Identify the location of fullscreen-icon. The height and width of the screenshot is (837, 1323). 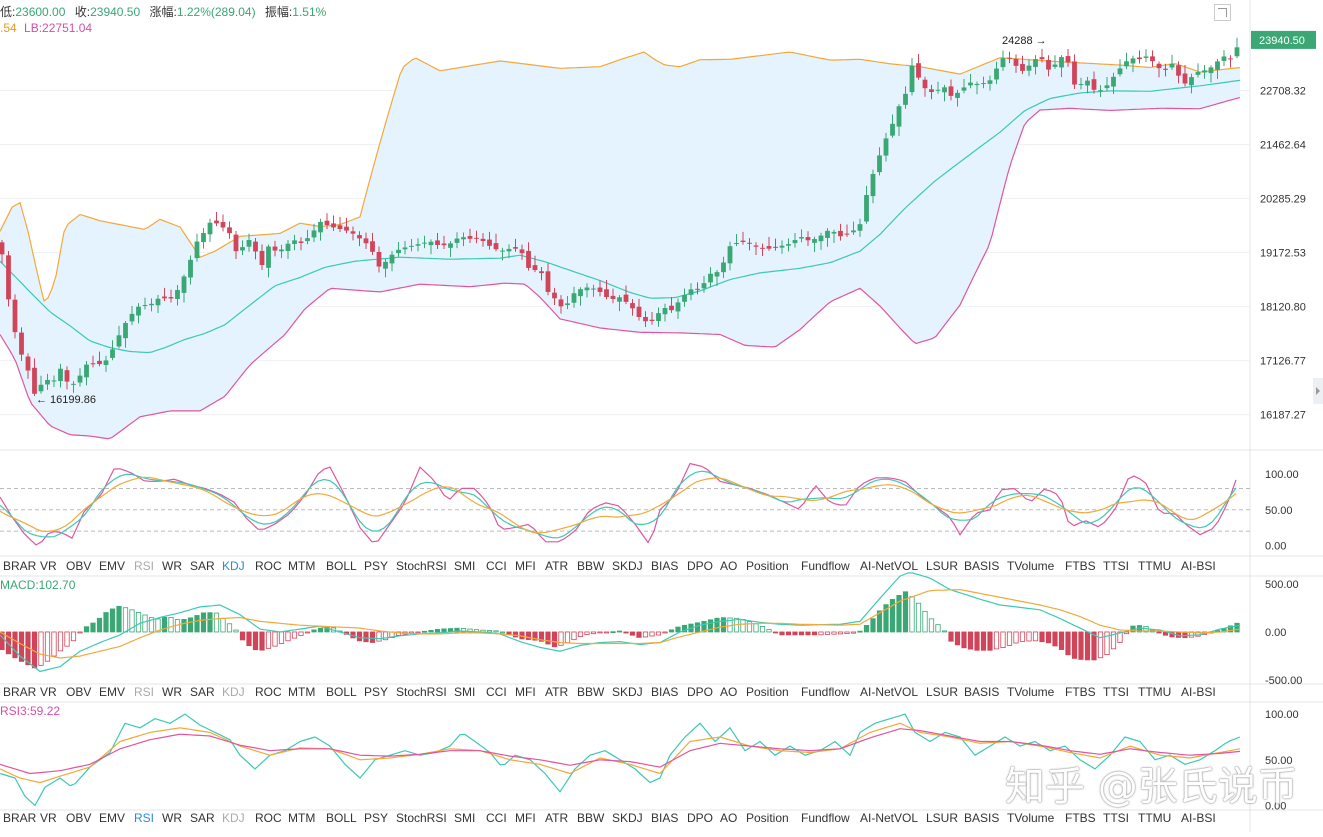
(1222, 12).